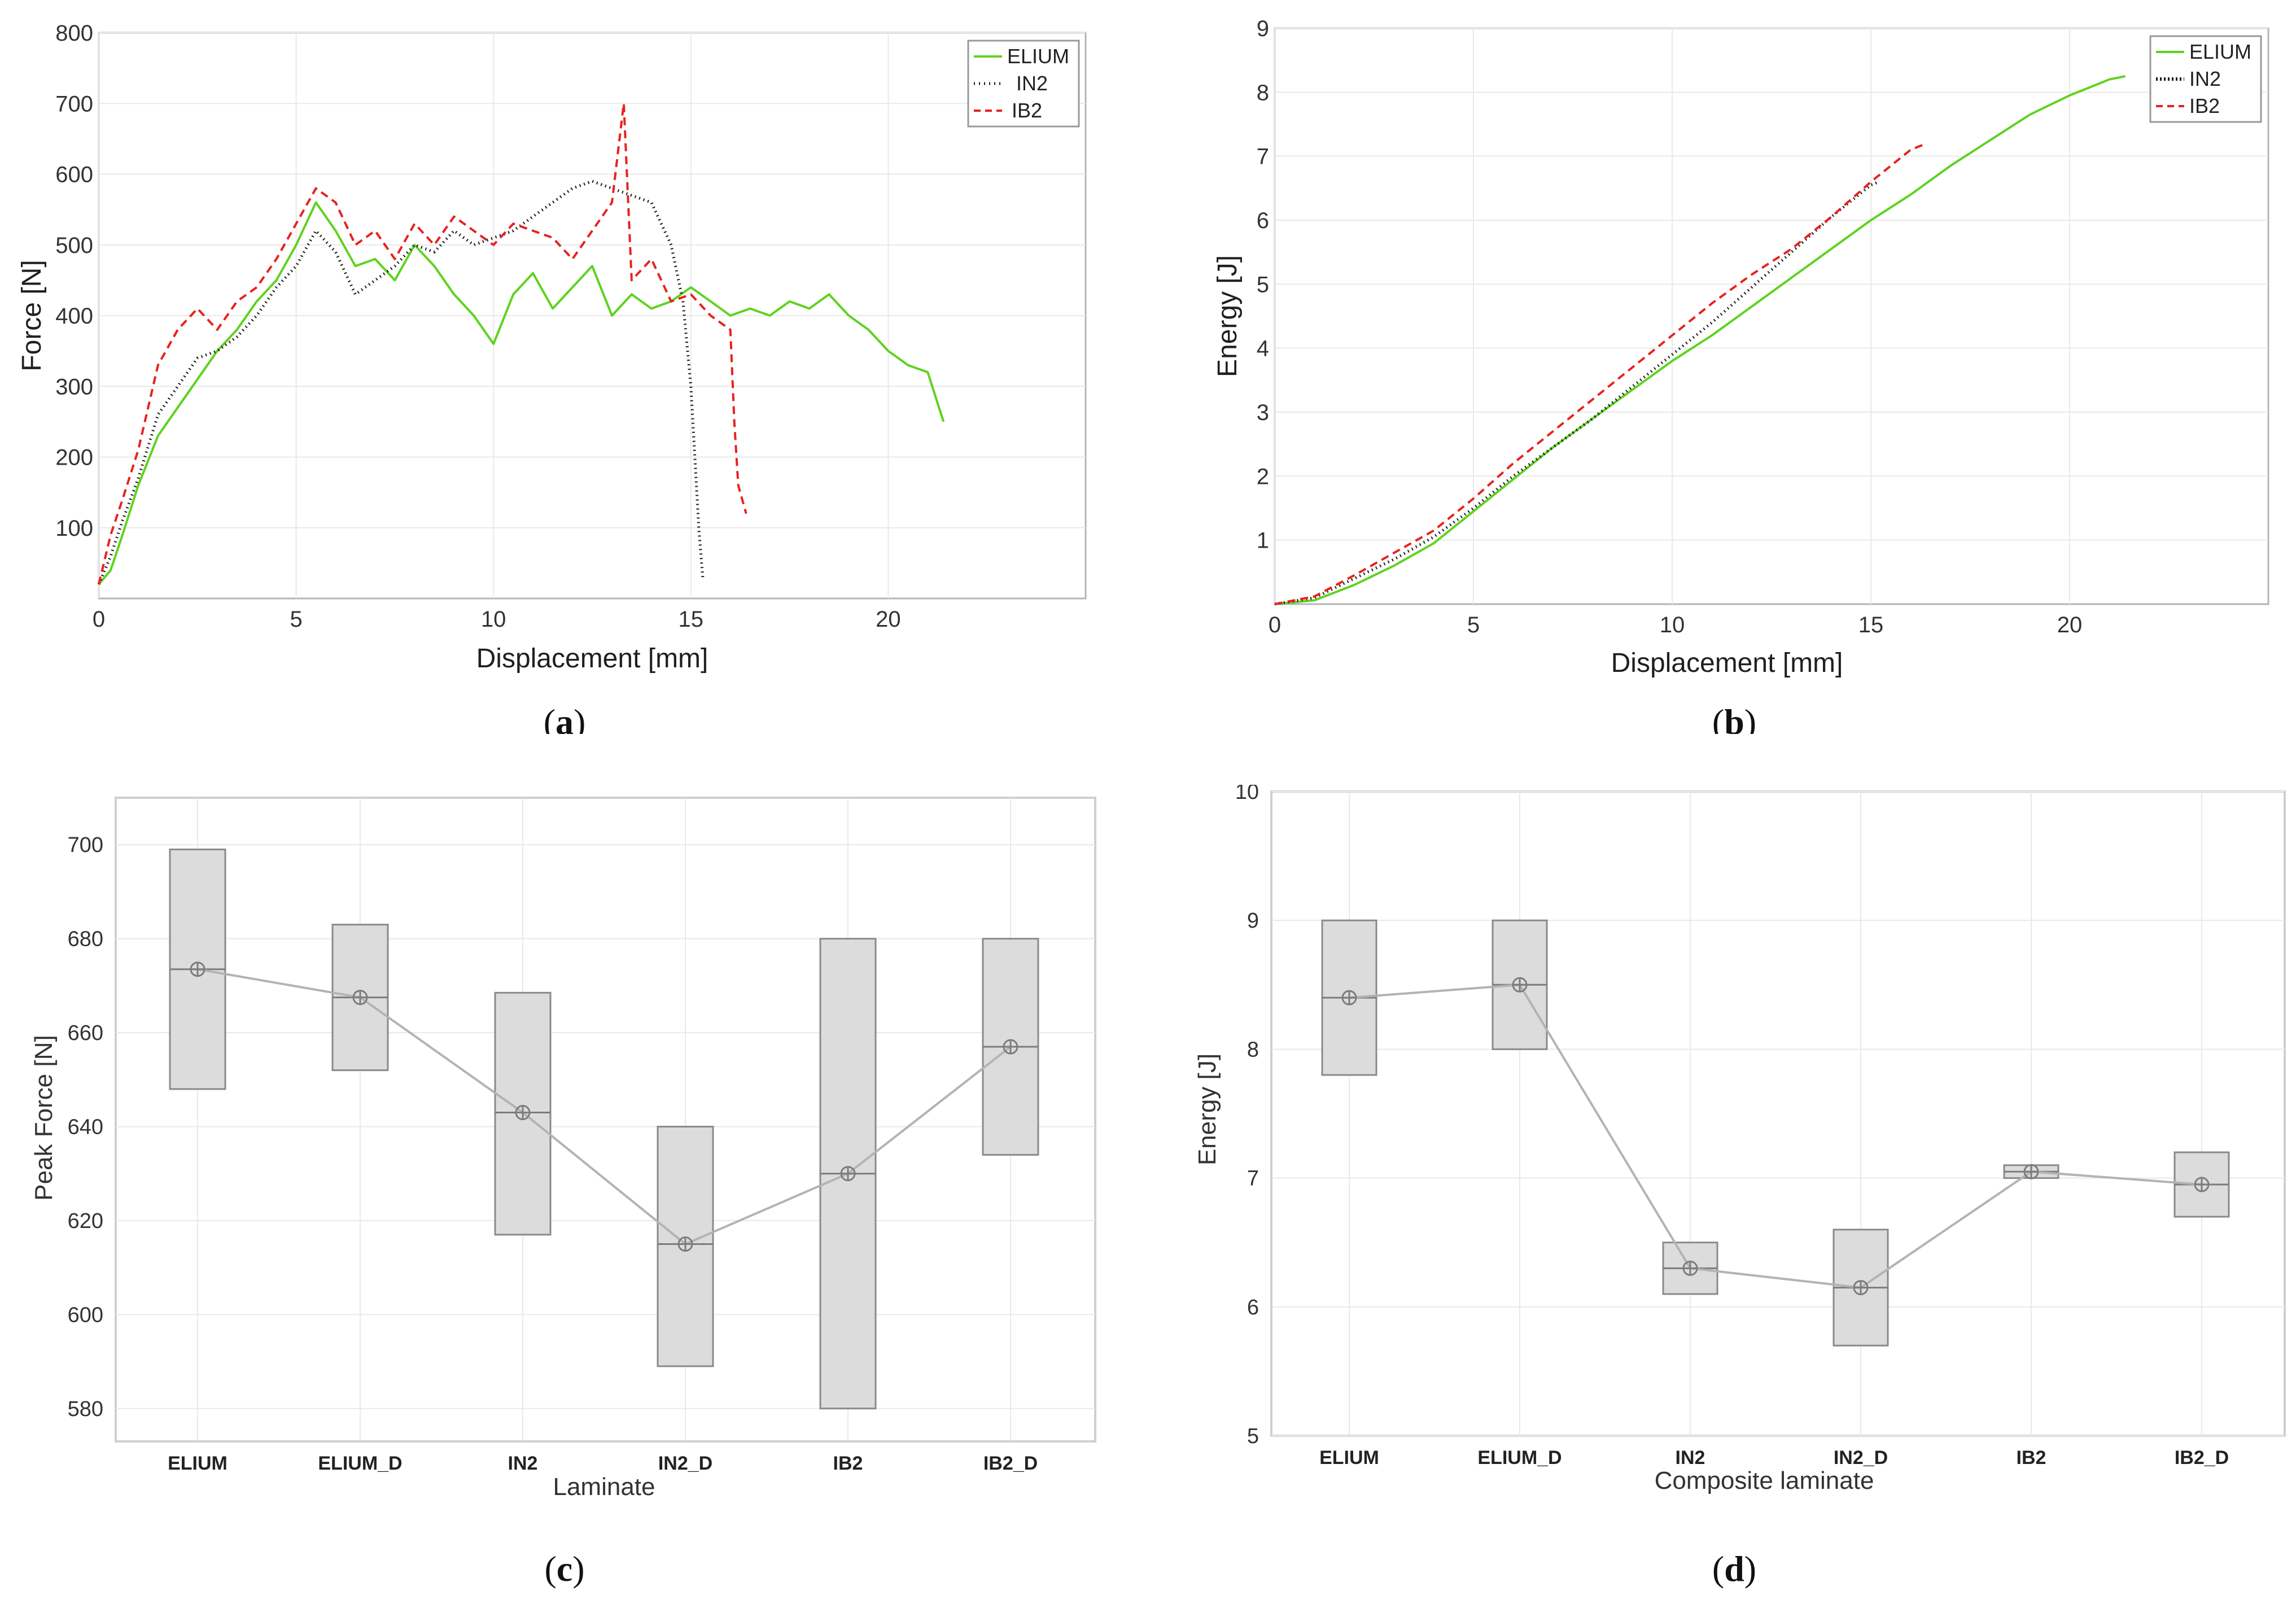 Image resolution: width=2296 pixels, height=1604 pixels. I want to click on y-tick-label: 580, so click(85, 1409).